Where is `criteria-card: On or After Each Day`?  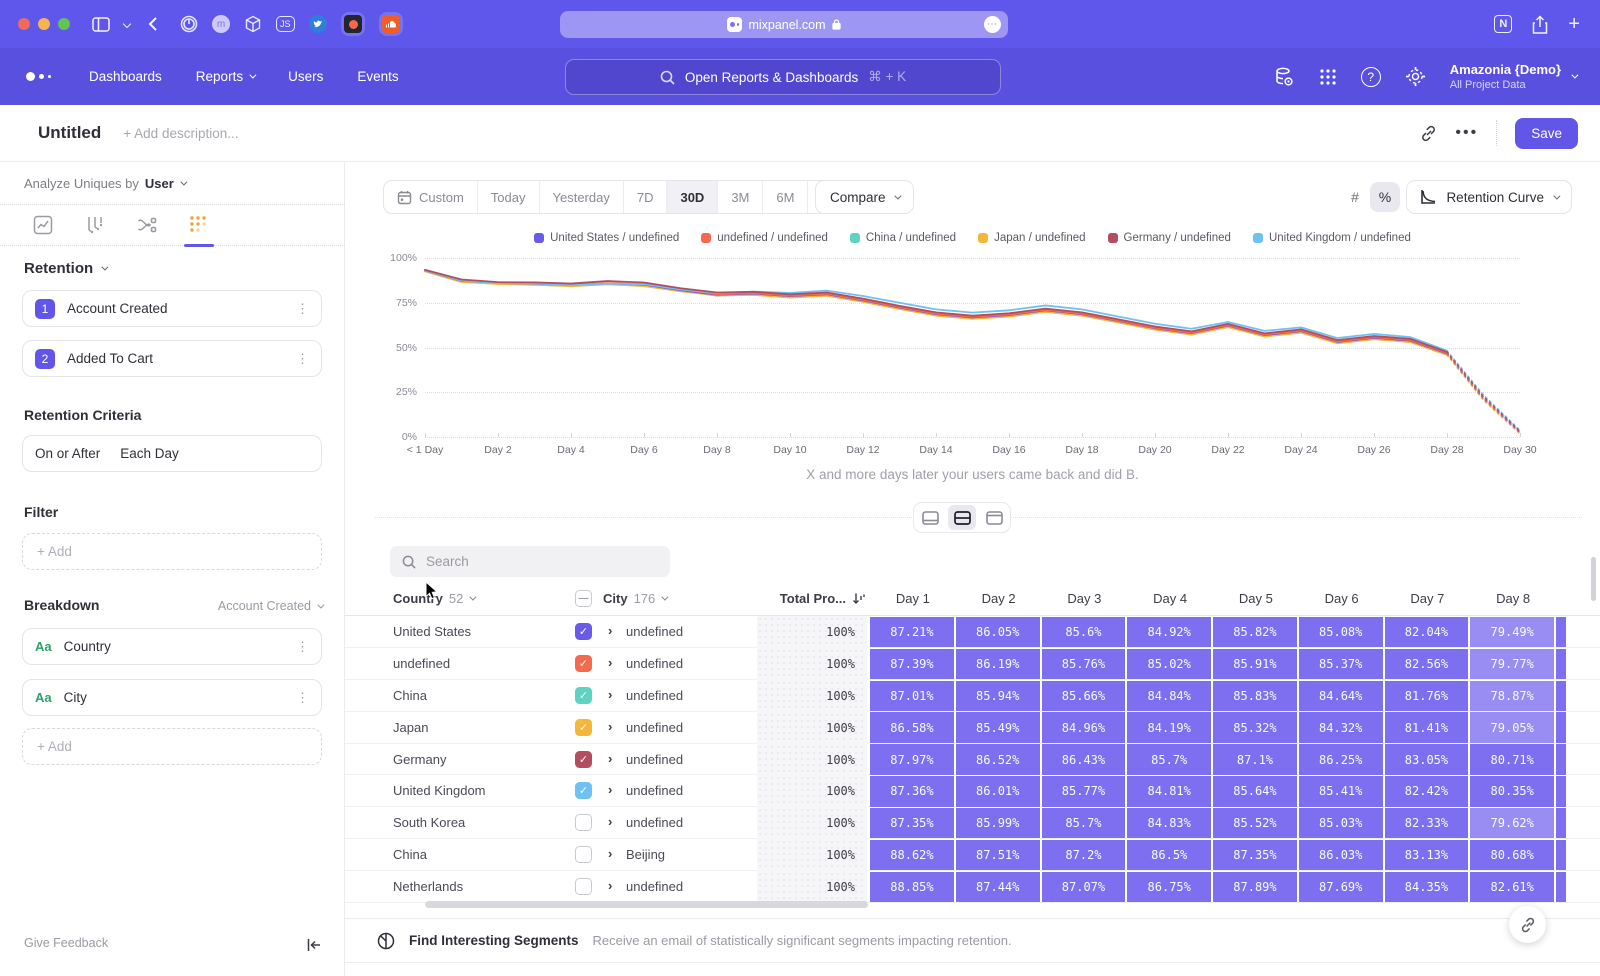 criteria-card: On or After Each Day is located at coordinates (172, 453).